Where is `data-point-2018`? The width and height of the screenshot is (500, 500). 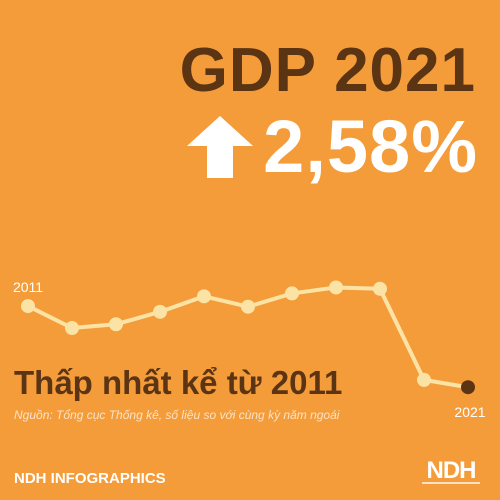
data-point-2018 is located at coordinates (336, 287).